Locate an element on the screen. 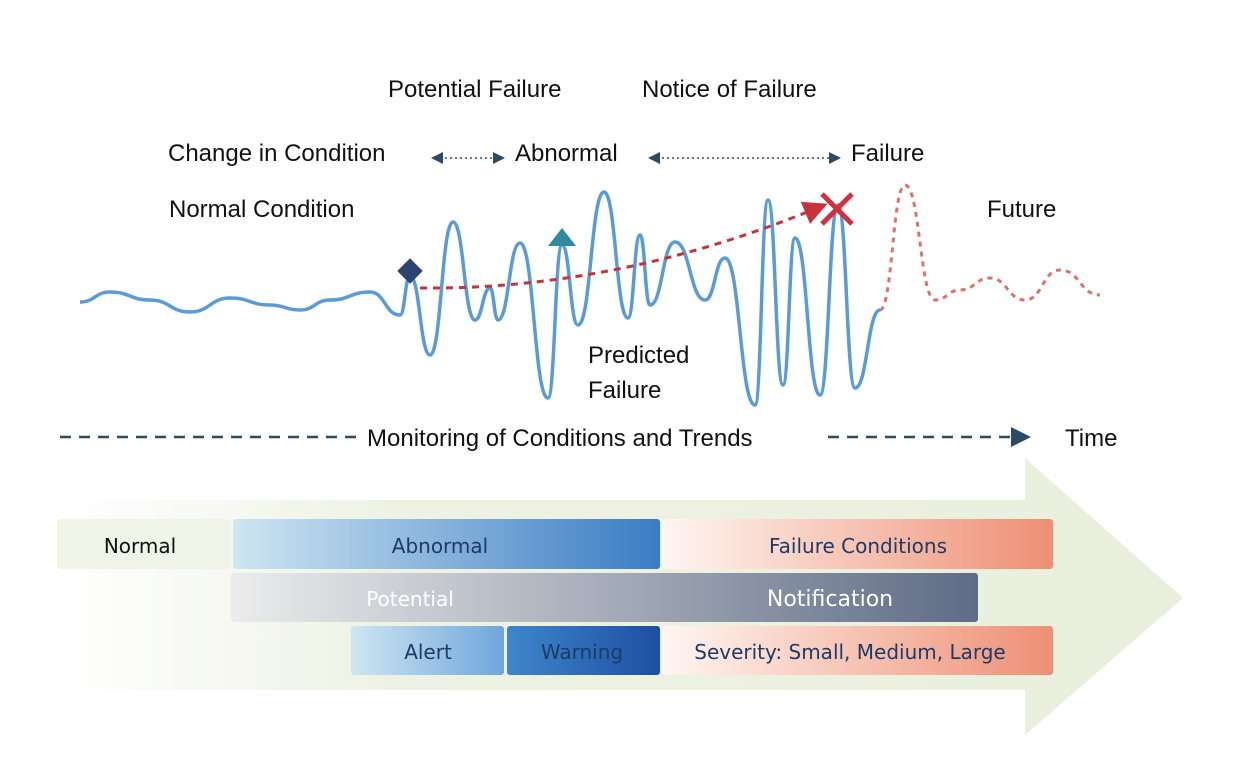 This screenshot has width=1258, height=768. failure-cross is located at coordinates (837, 209).